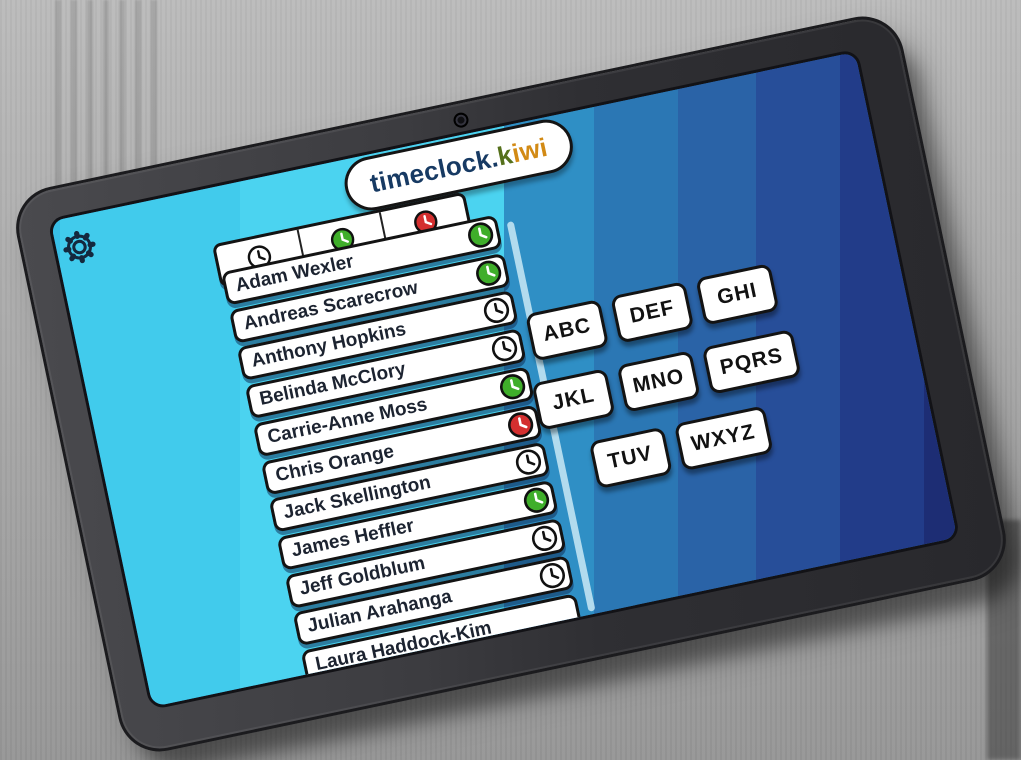 Image resolution: width=1021 pixels, height=760 pixels. Describe the element at coordinates (409, 487) in the screenshot. I see `employee-row: Jack Skellington` at that location.